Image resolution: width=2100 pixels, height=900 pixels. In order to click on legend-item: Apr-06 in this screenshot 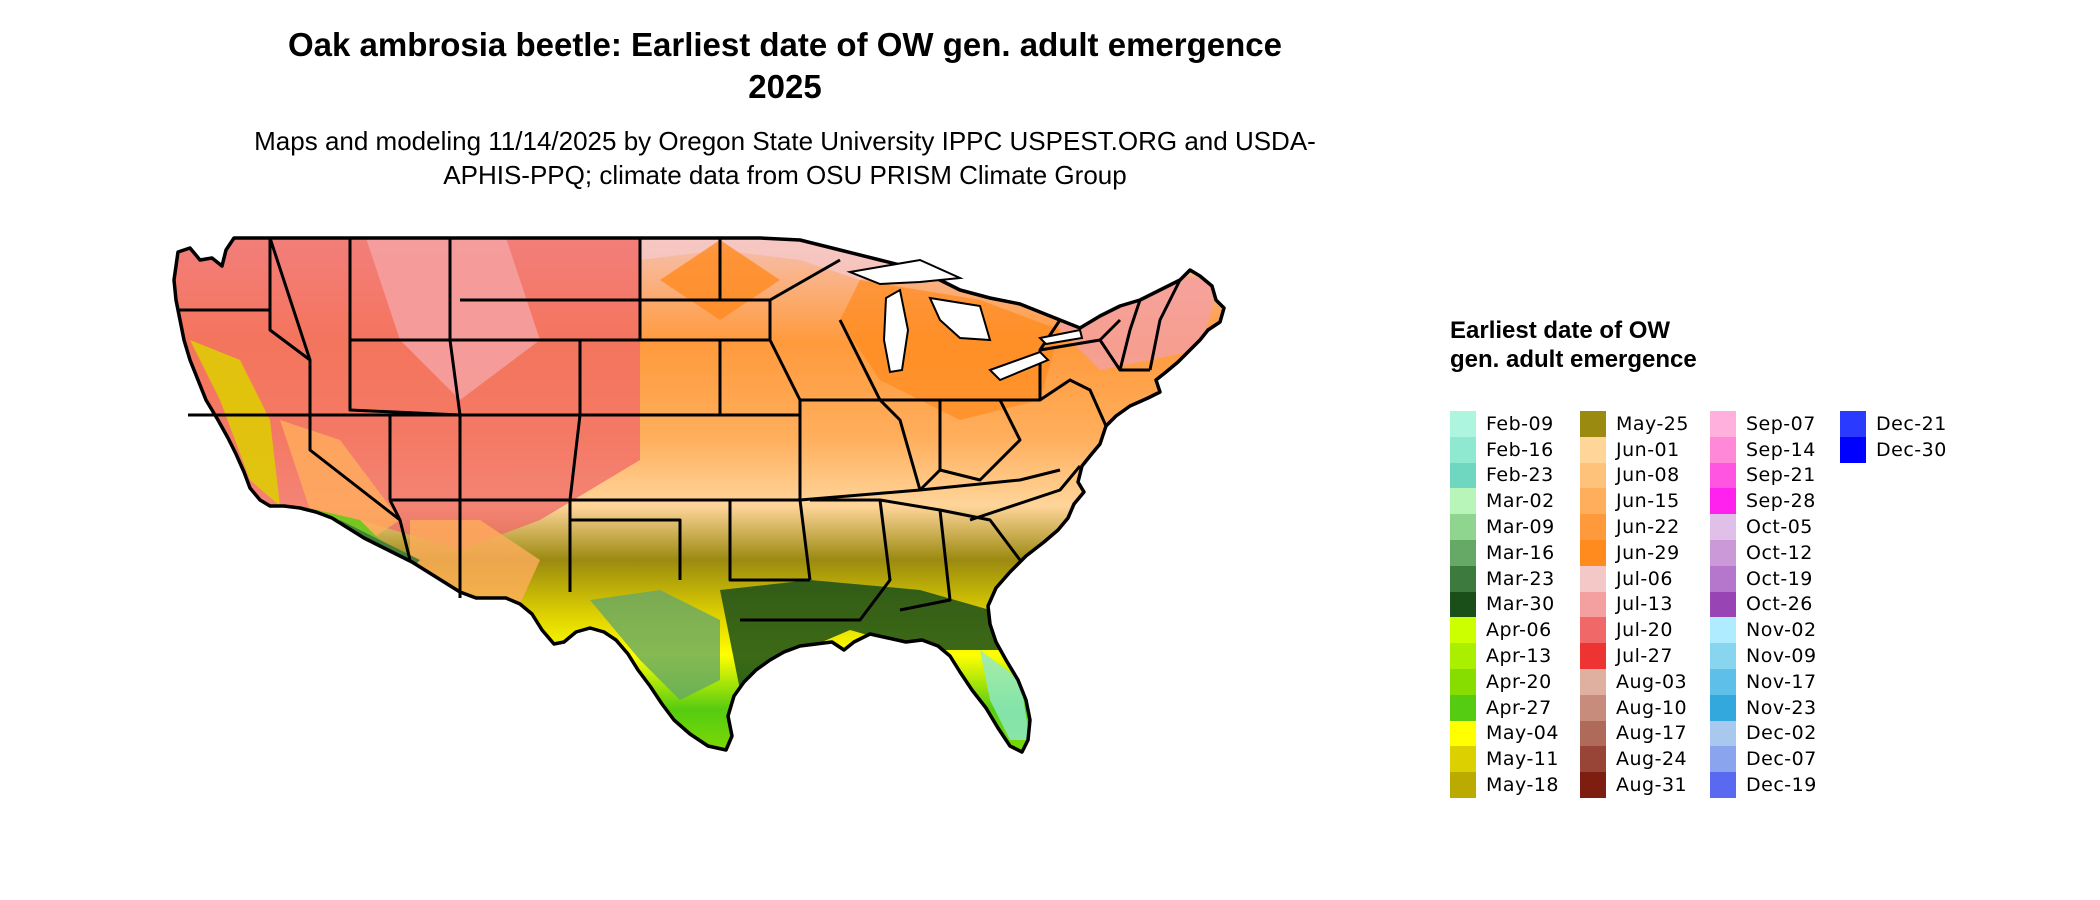, I will do `click(1515, 630)`.